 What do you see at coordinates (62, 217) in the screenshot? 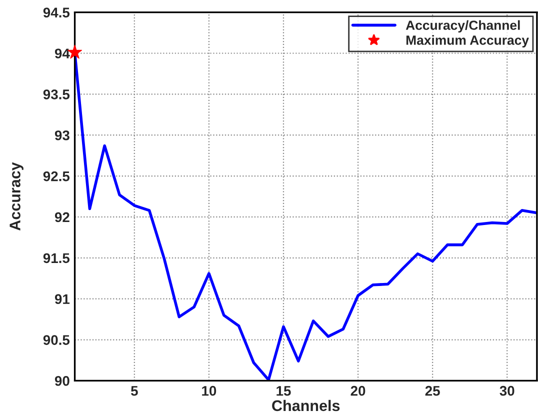
I see `y-tick-label: 92` at bounding box center [62, 217].